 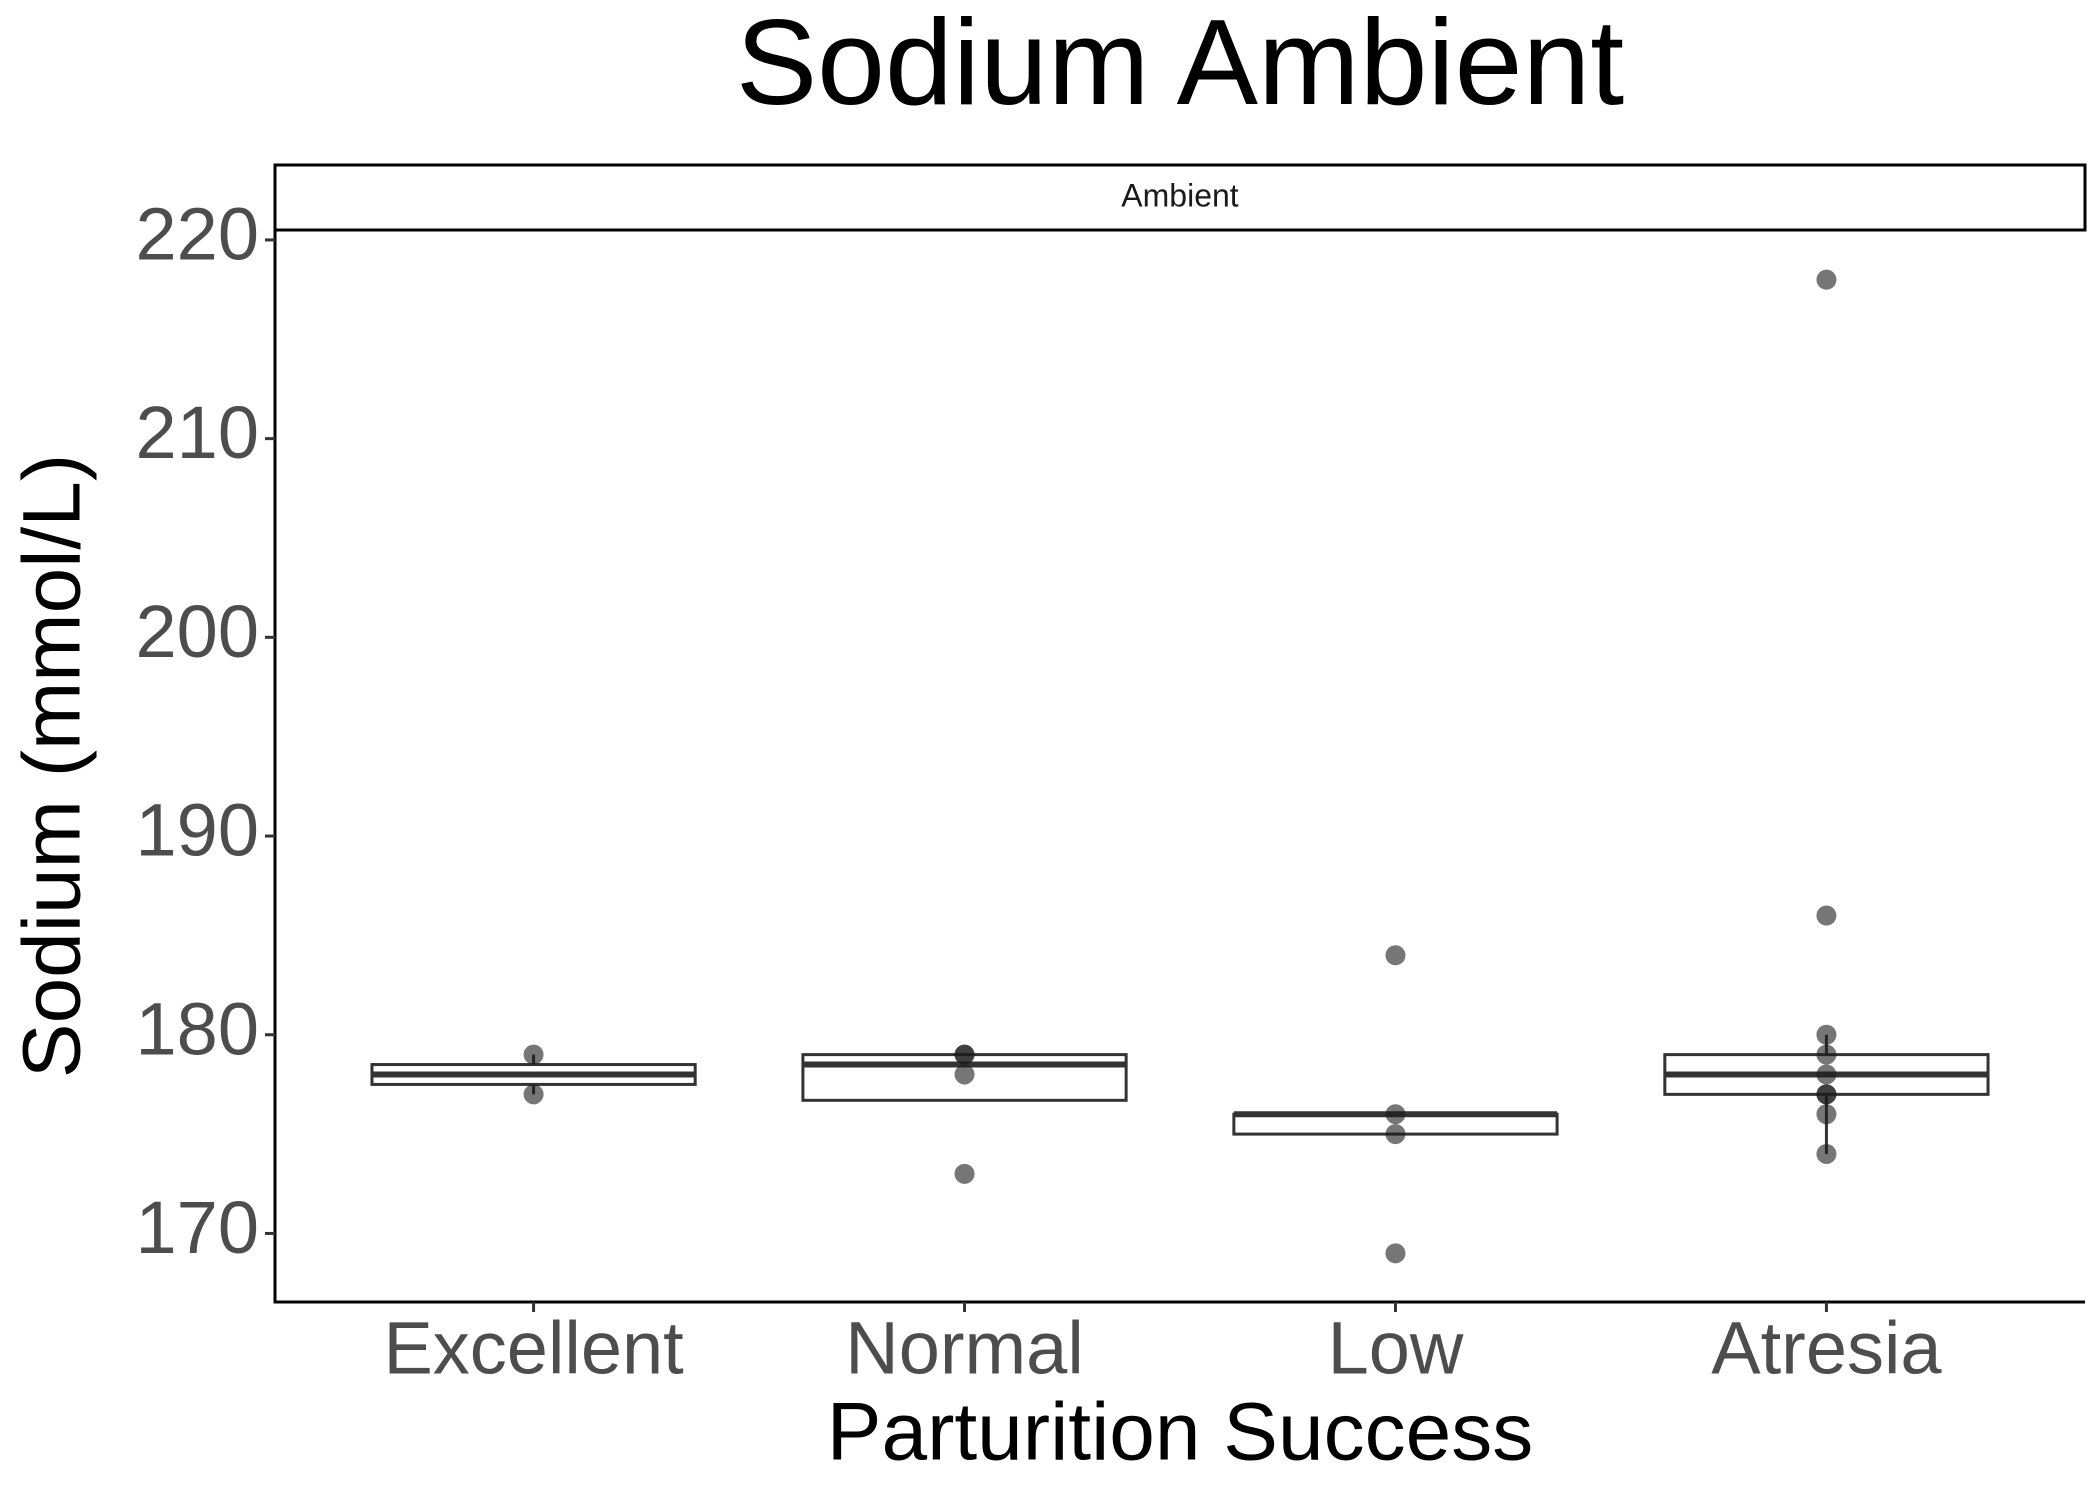 What do you see at coordinates (1180, 195) in the screenshot?
I see `strip-label: Ambient` at bounding box center [1180, 195].